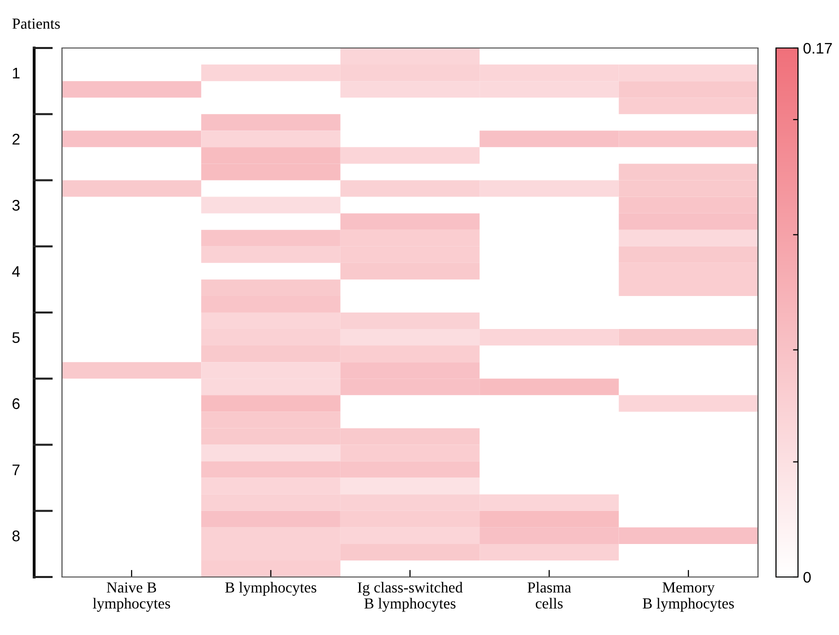  I want to click on x-tick-label: Ig class-switched B lymphocytes, so click(410, 597).